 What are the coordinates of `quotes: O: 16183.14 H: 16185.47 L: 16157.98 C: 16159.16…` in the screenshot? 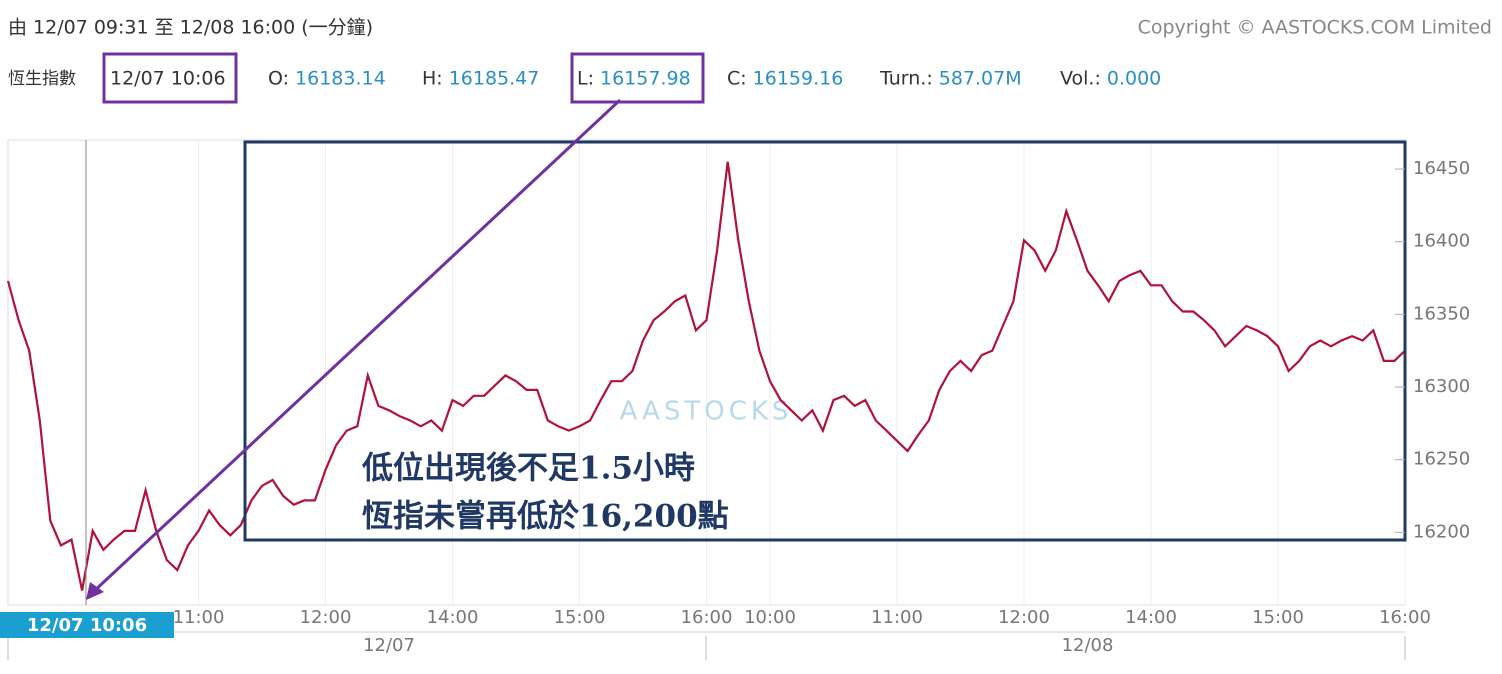 It's located at (714, 79).